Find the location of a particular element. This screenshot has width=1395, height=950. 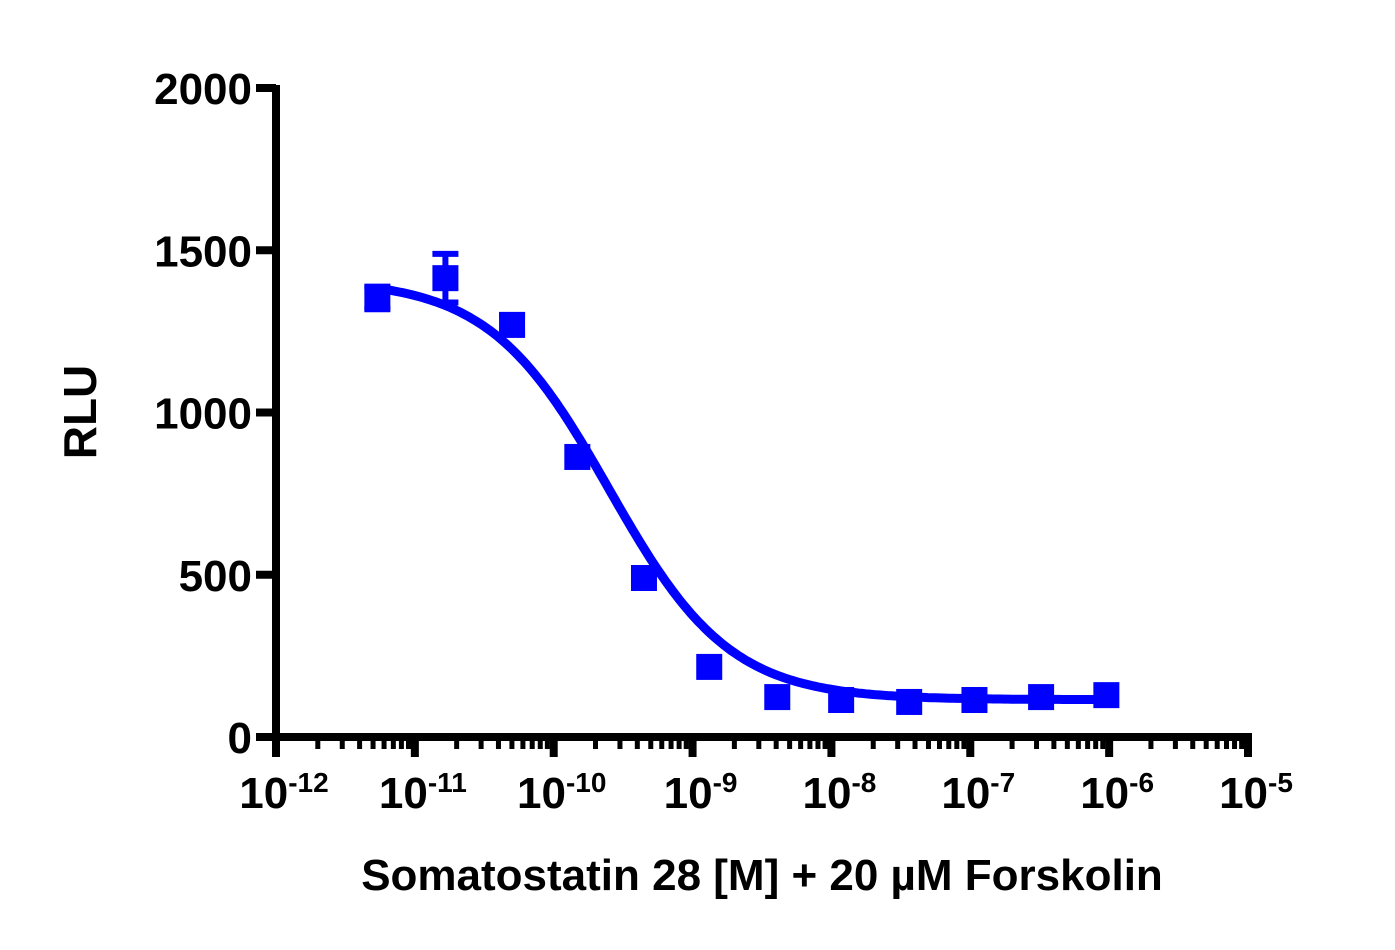

y-axis-label: RLU is located at coordinates (80, 412).